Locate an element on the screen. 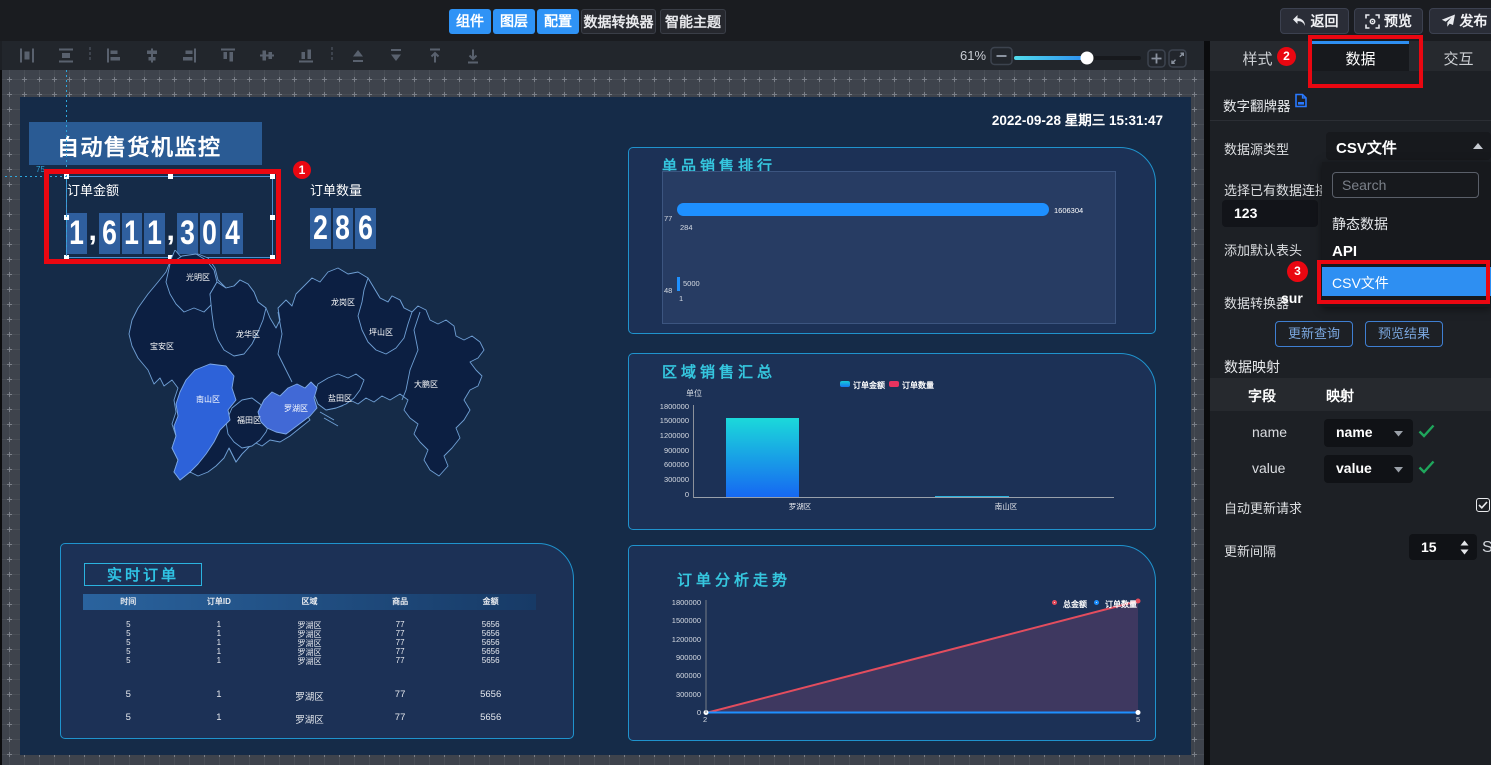 The height and width of the screenshot is (765, 1491). svg-text: 大鹏区 is located at coordinates (426, 384).